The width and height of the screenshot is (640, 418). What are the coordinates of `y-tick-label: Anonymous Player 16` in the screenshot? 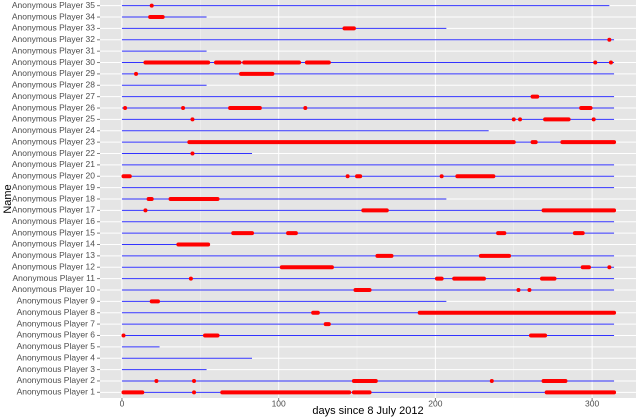 It's located at (53, 221).